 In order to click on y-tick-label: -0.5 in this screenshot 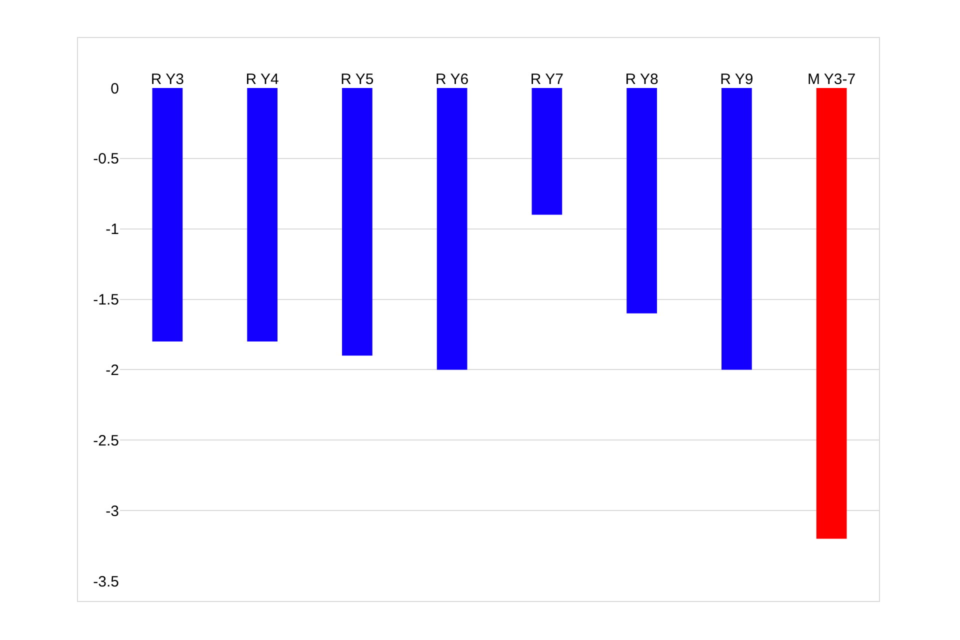, I will do `click(106, 159)`.